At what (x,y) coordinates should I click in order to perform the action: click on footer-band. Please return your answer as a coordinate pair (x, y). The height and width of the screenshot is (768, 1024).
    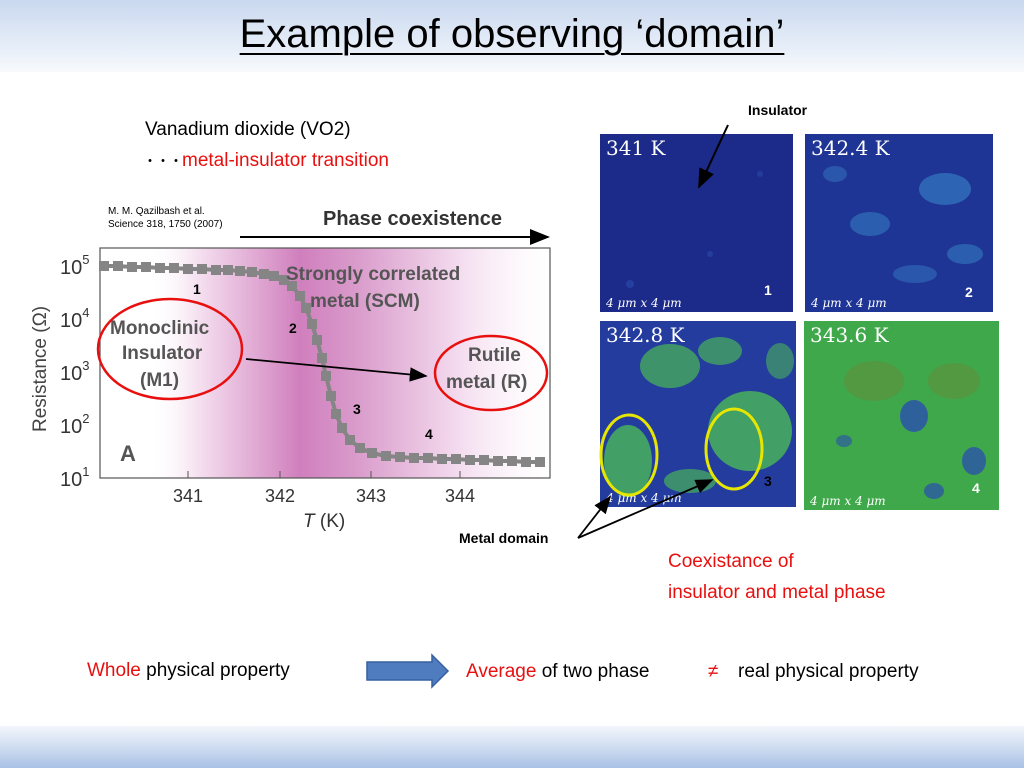
    Looking at the image, I should click on (512, 747).